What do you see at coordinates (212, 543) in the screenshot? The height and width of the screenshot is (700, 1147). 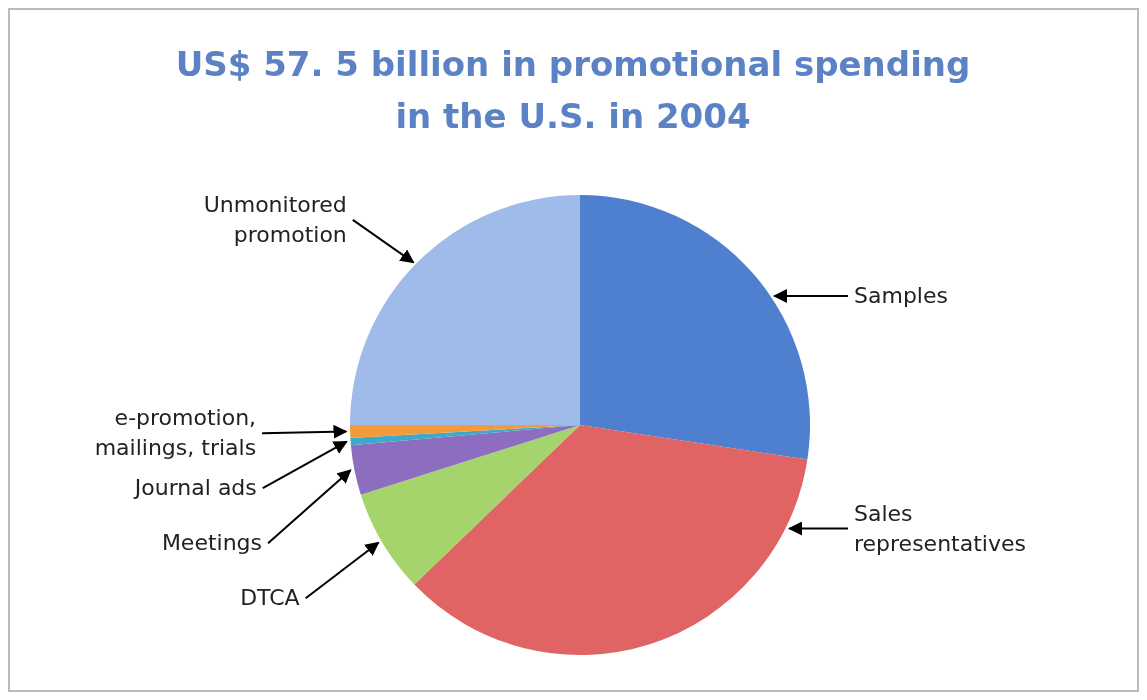 I see `slice-label: Meetings` at bounding box center [212, 543].